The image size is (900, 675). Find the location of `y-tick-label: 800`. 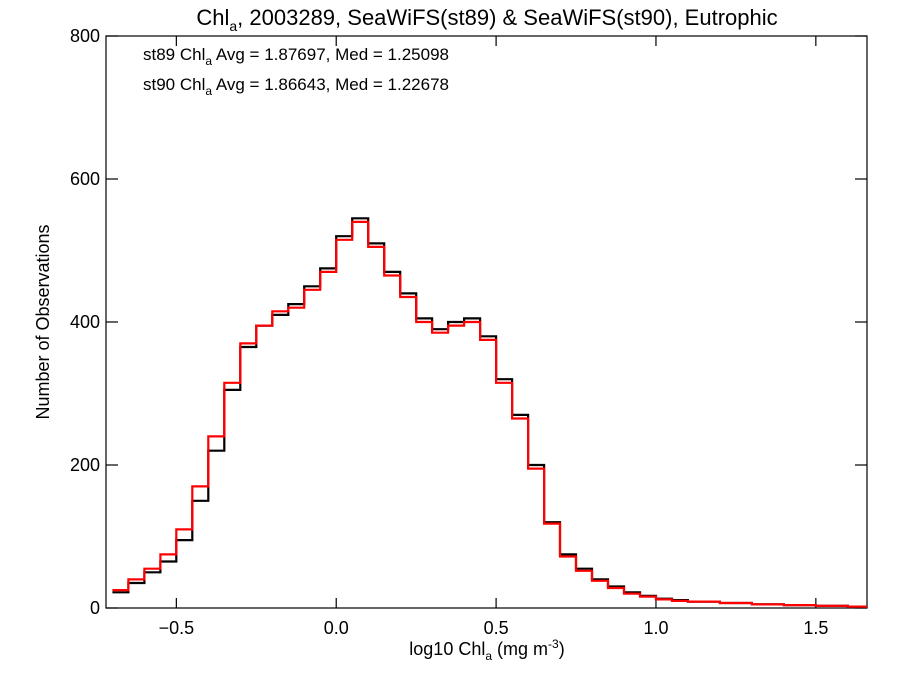

y-tick-label: 800 is located at coordinates (85, 36).